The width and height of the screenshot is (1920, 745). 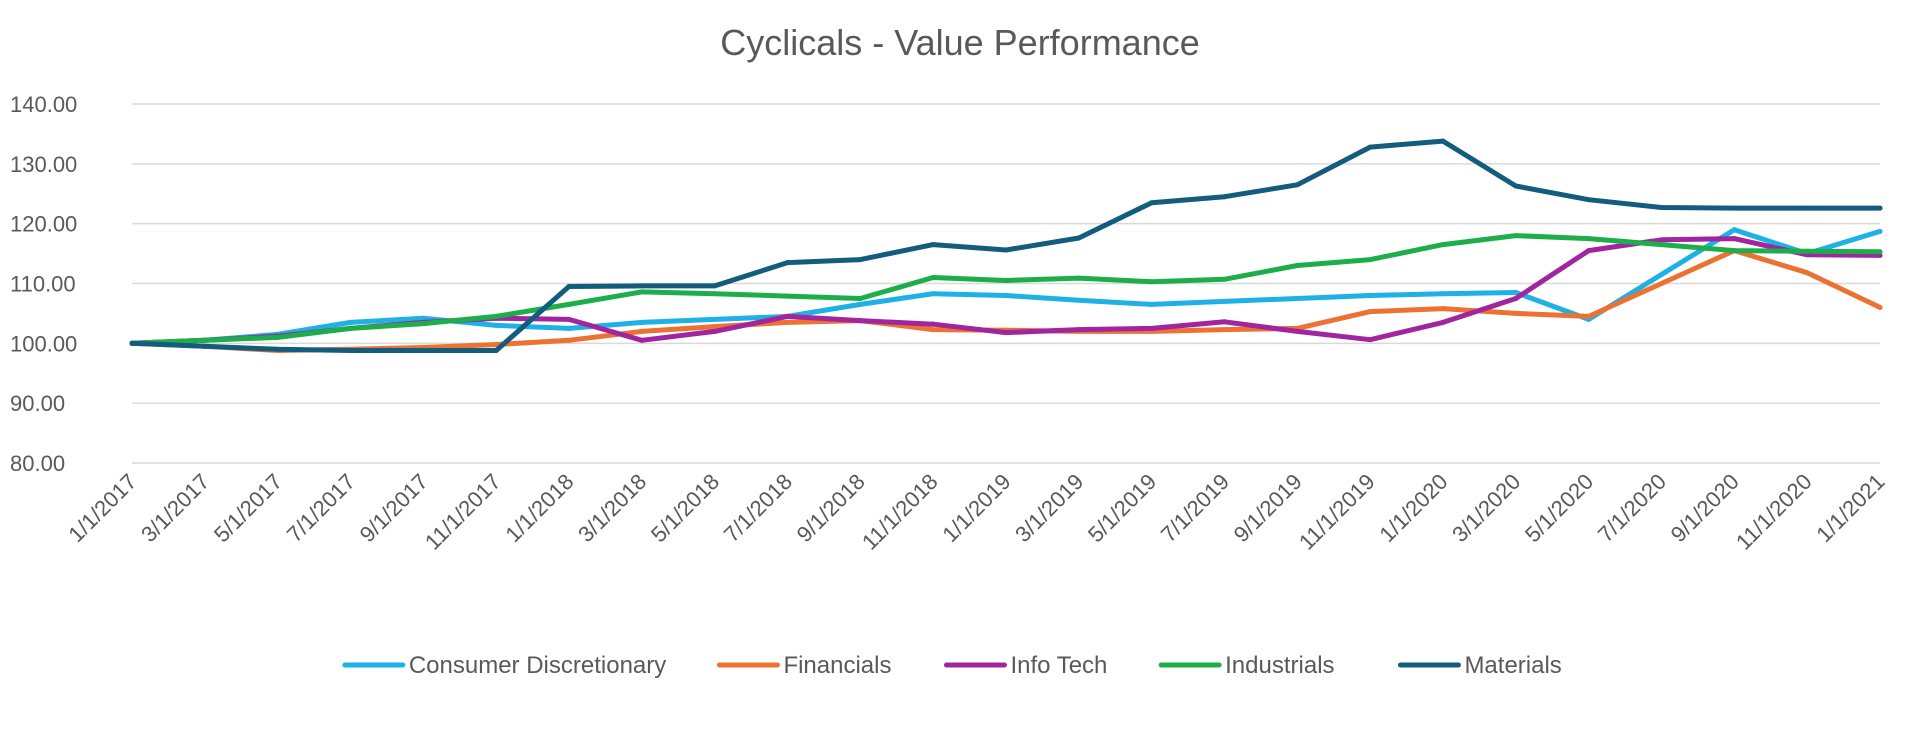 I want to click on chart-title: Cyclicals - Value Performance, so click(x=960, y=42).